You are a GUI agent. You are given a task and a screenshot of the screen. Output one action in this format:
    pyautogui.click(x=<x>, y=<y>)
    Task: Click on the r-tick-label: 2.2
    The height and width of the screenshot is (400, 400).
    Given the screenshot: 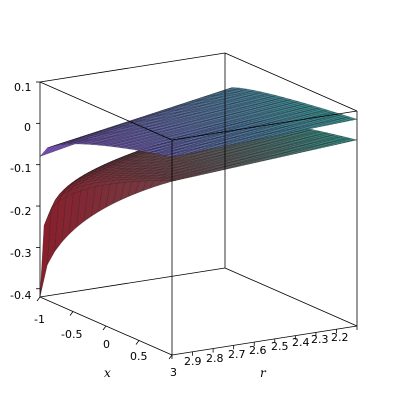 What is the action you would take?
    pyautogui.click(x=340, y=337)
    